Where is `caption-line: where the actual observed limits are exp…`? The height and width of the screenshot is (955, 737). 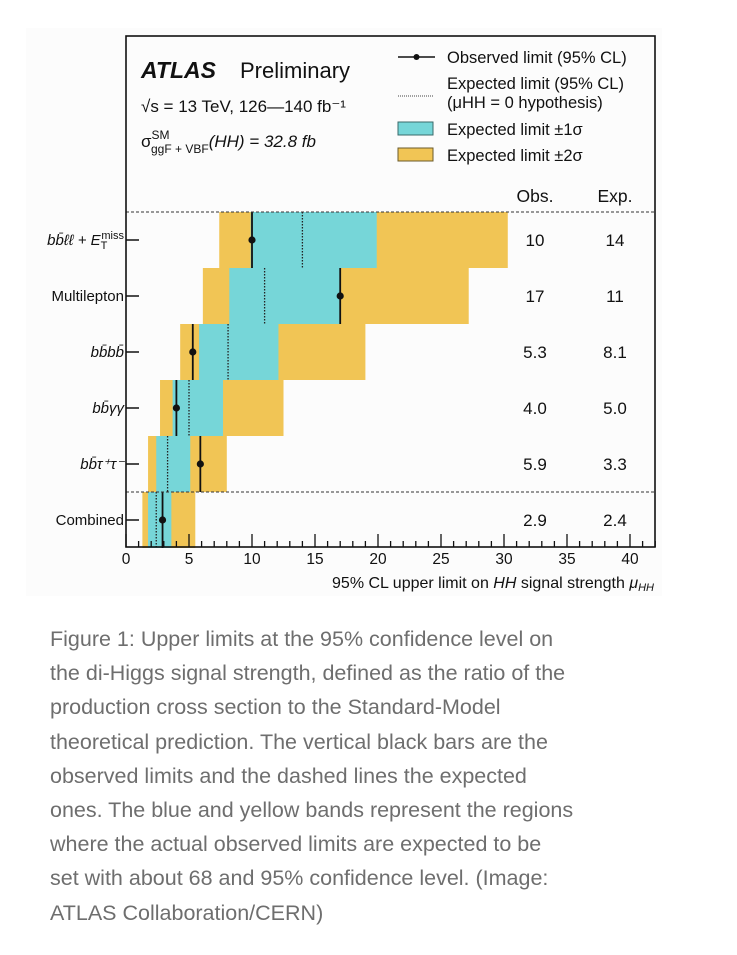 caption-line: where the actual observed limits are exp… is located at coordinates (296, 844).